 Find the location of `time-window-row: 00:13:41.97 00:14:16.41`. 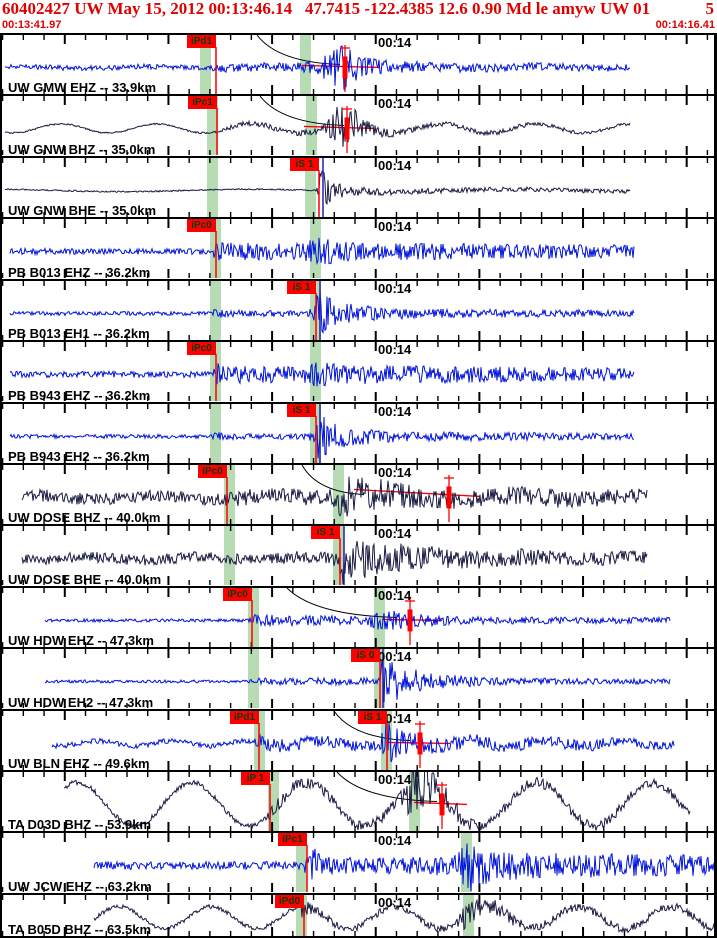

time-window-row: 00:13:41.97 00:14:16.41 is located at coordinates (358, 25).